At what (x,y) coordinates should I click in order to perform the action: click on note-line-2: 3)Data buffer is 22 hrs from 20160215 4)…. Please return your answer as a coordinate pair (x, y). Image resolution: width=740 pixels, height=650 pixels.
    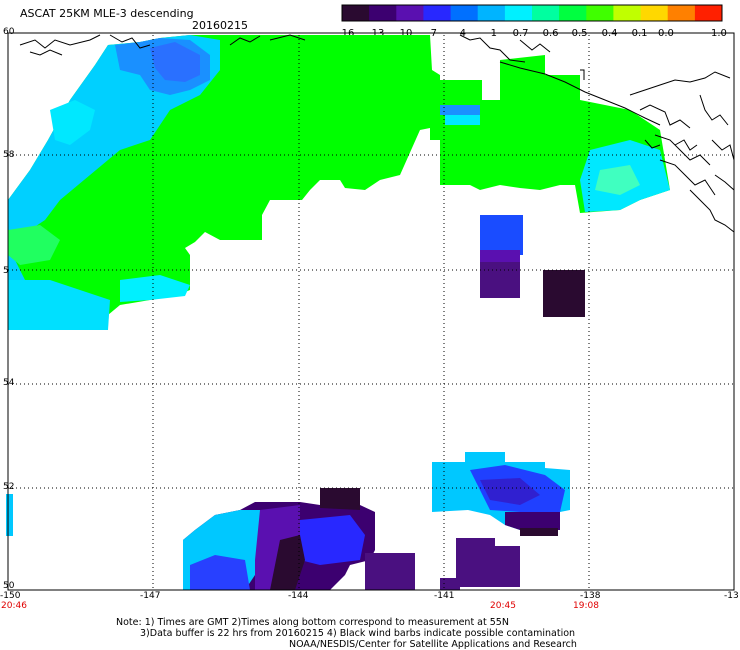
    Looking at the image, I should click on (358, 633).